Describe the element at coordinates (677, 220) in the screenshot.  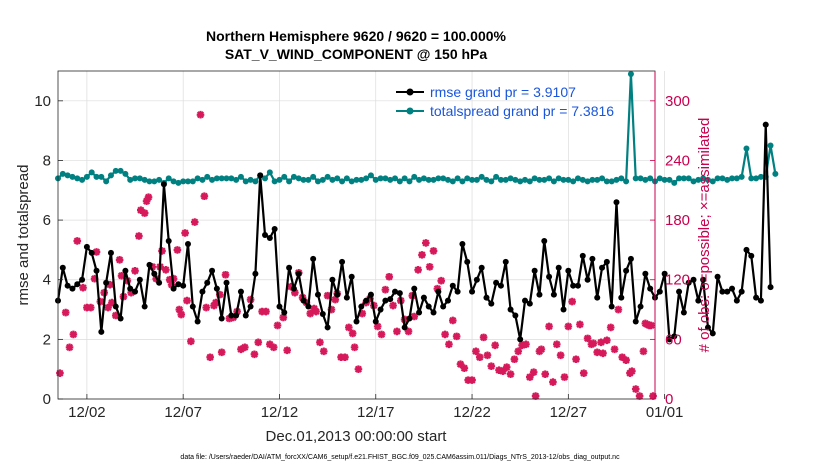
I see `y-right-tick-label: 180` at that location.